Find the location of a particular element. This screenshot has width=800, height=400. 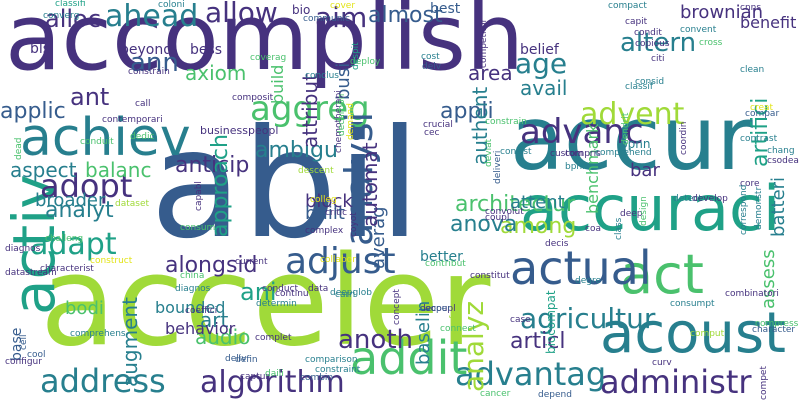

word-comput: comput is located at coordinates (707, 334).